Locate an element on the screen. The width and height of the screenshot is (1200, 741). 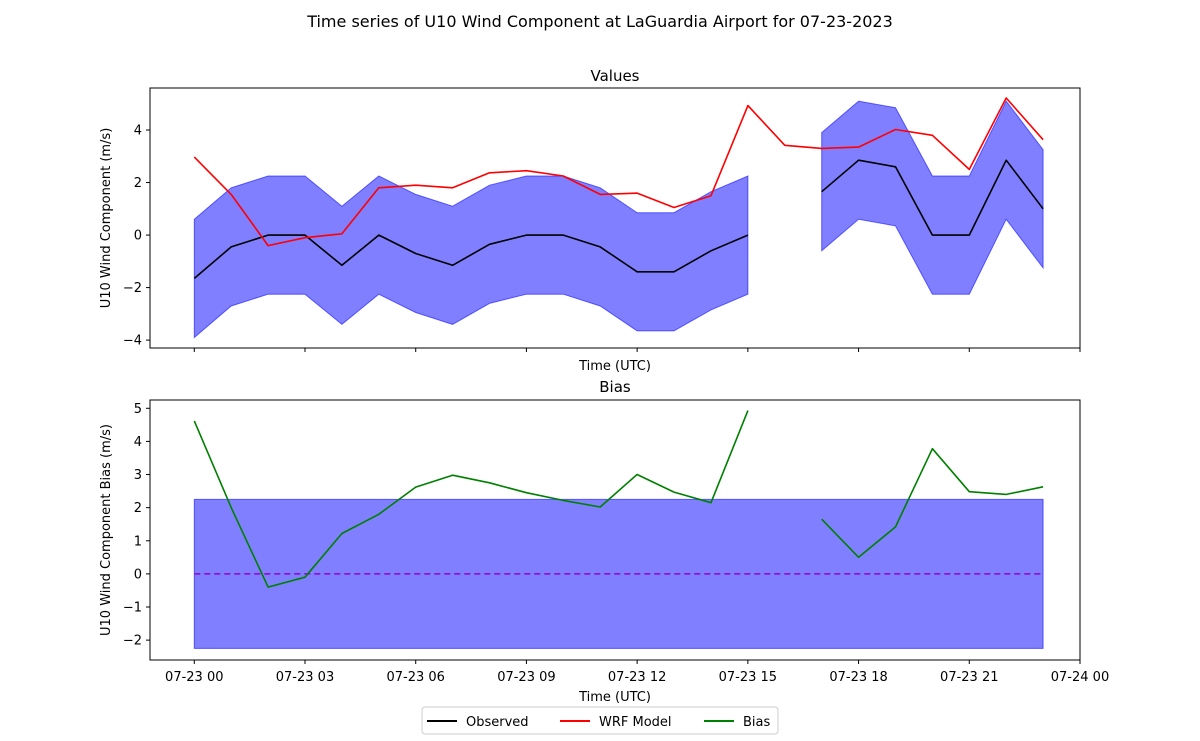
x-tick-label: 07-23 06 is located at coordinates (415, 677).